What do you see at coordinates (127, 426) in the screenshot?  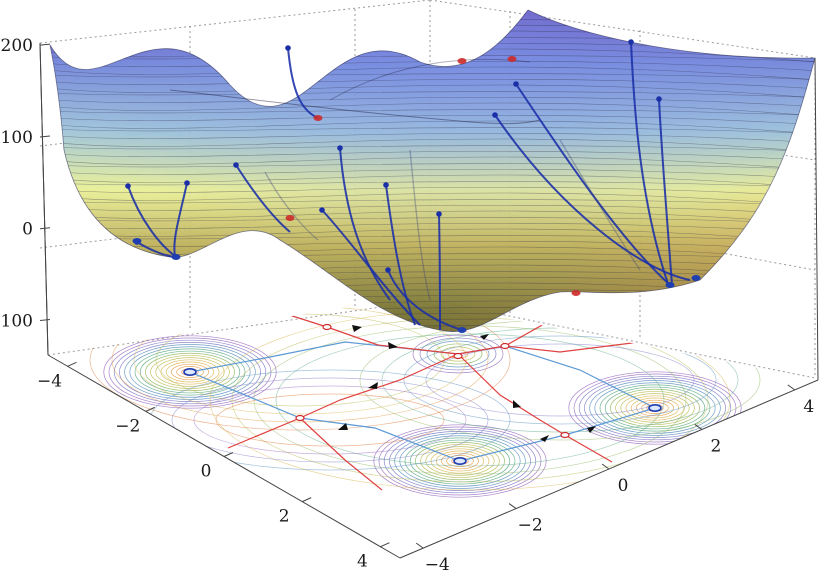 I see `left-tick-label: −2` at bounding box center [127, 426].